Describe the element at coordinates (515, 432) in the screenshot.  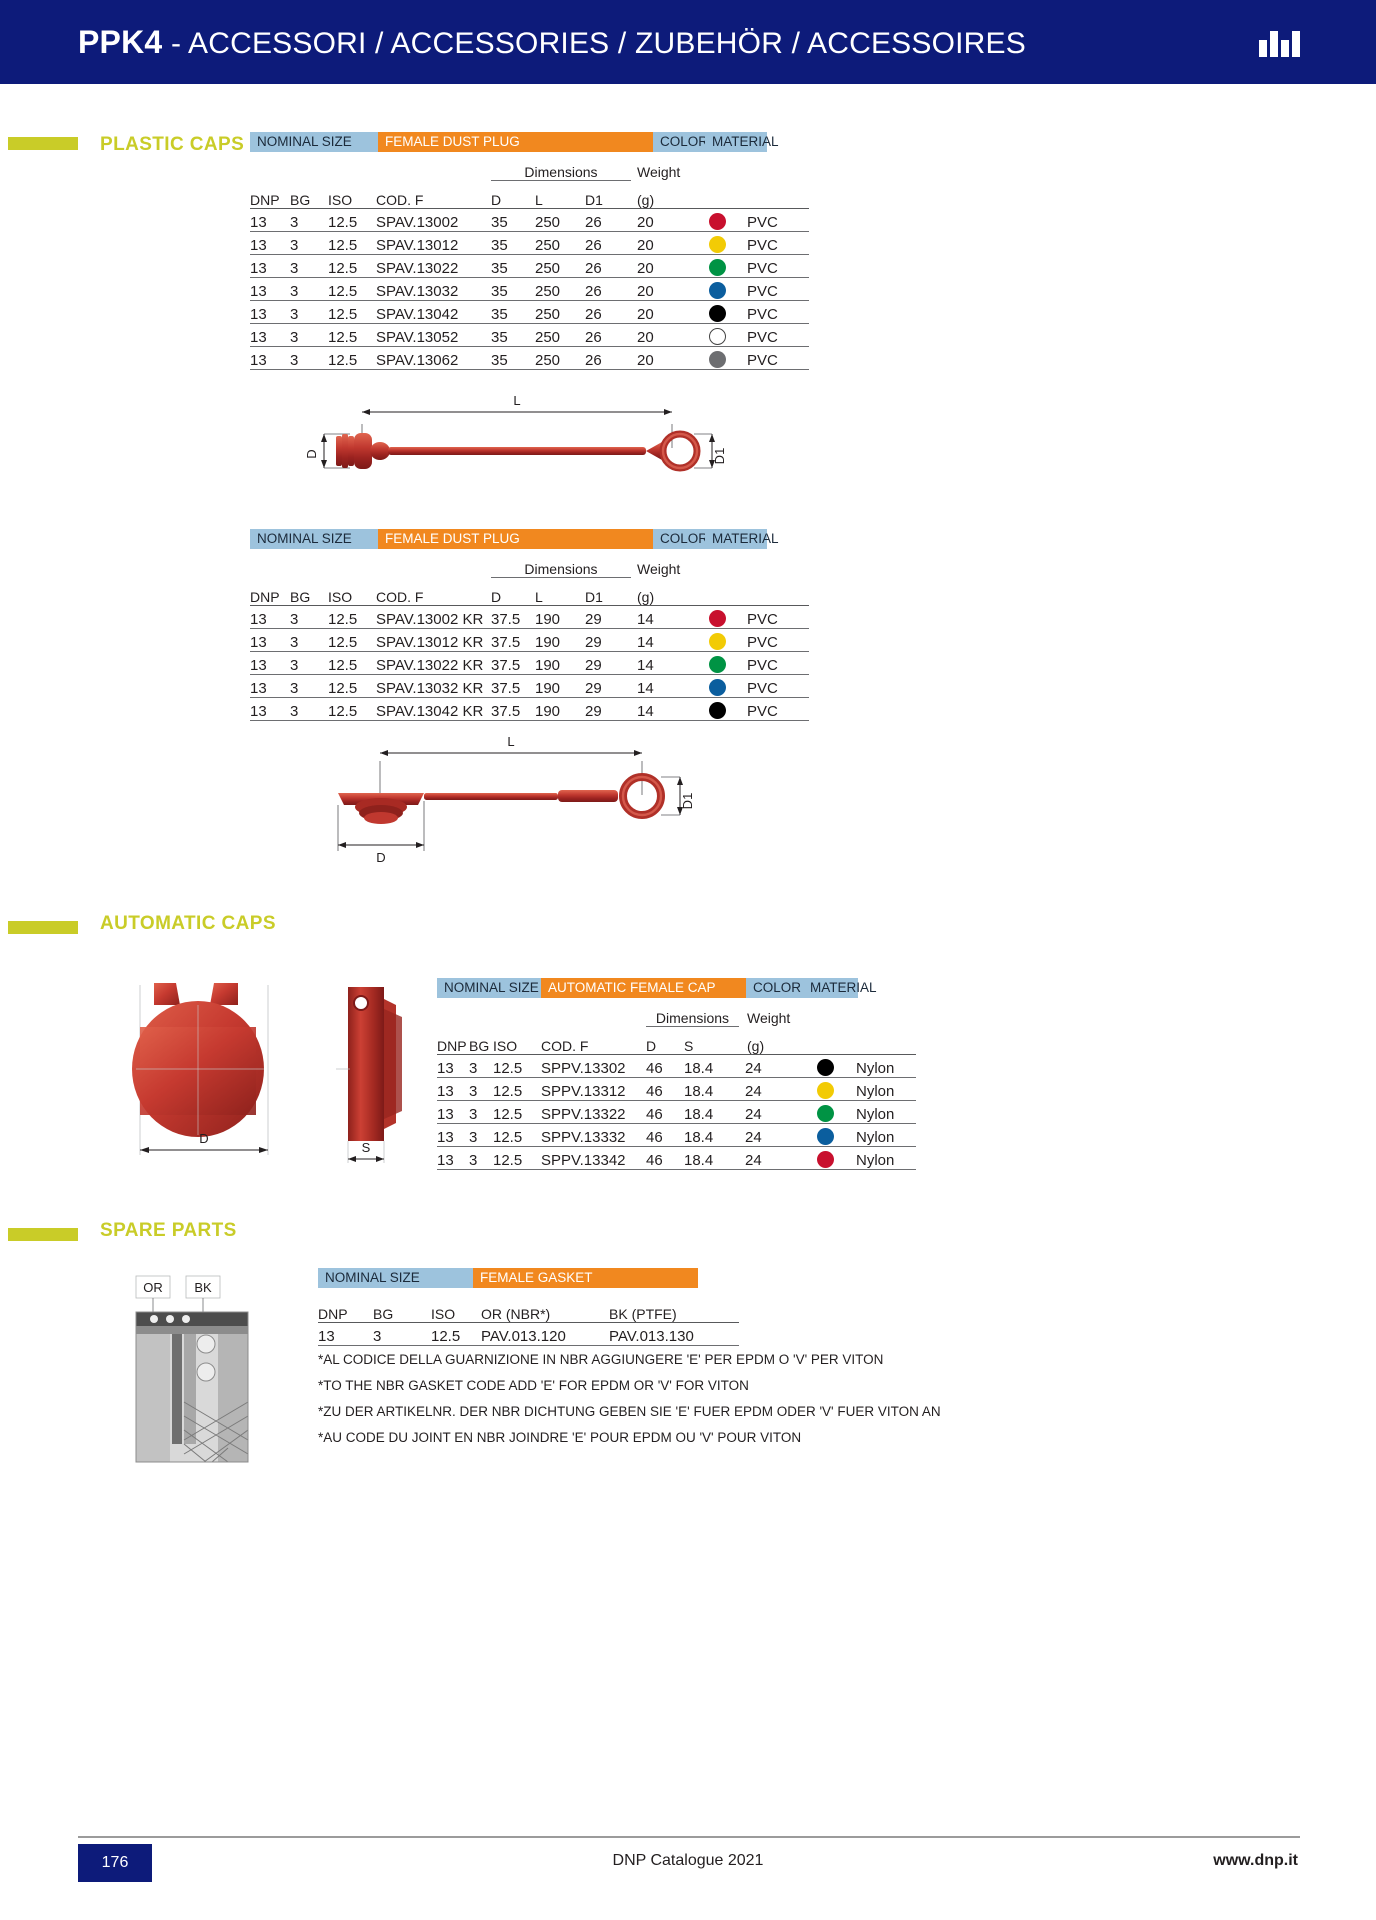
I see `drawing-dust-plug-straight: L D D1` at that location.